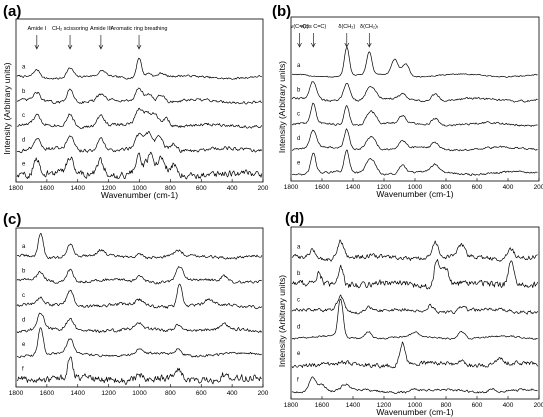 Image resolution: width=543 pixels, height=417 pixels. Describe the element at coordinates (300, 27) in the screenshot. I see `annotation-label: ν(C=O)` at that location.